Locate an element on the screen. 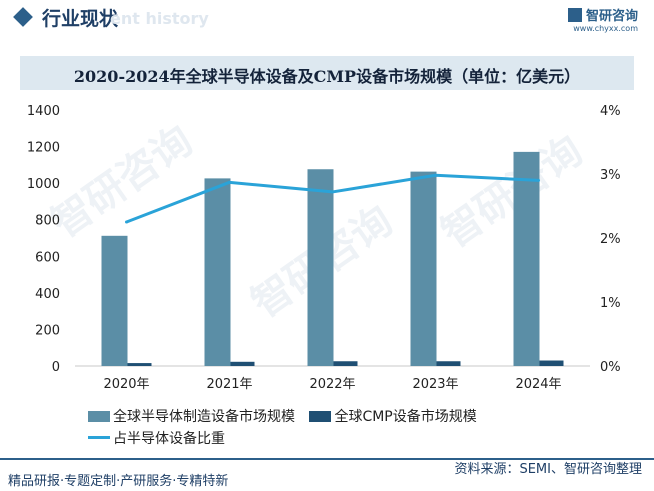  x-tick-label: 2023年 is located at coordinates (435, 384).